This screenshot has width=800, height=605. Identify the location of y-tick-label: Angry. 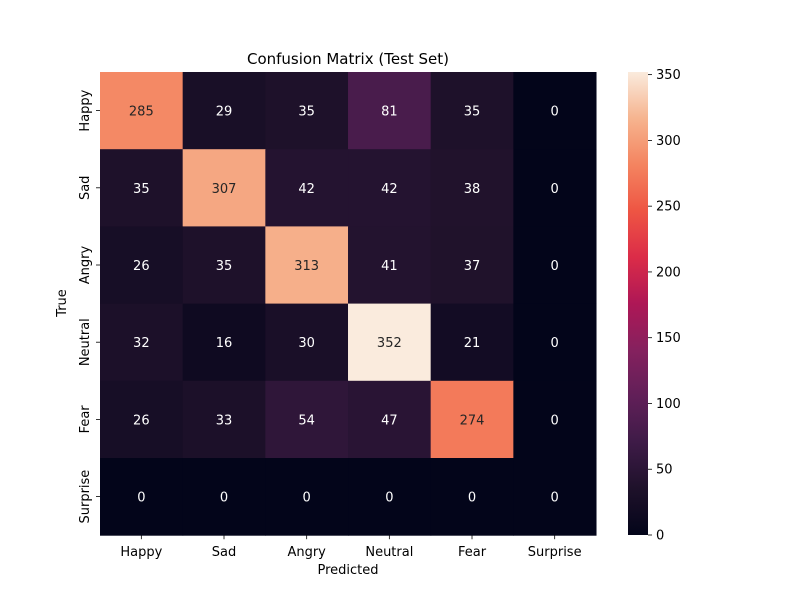
(85, 264).